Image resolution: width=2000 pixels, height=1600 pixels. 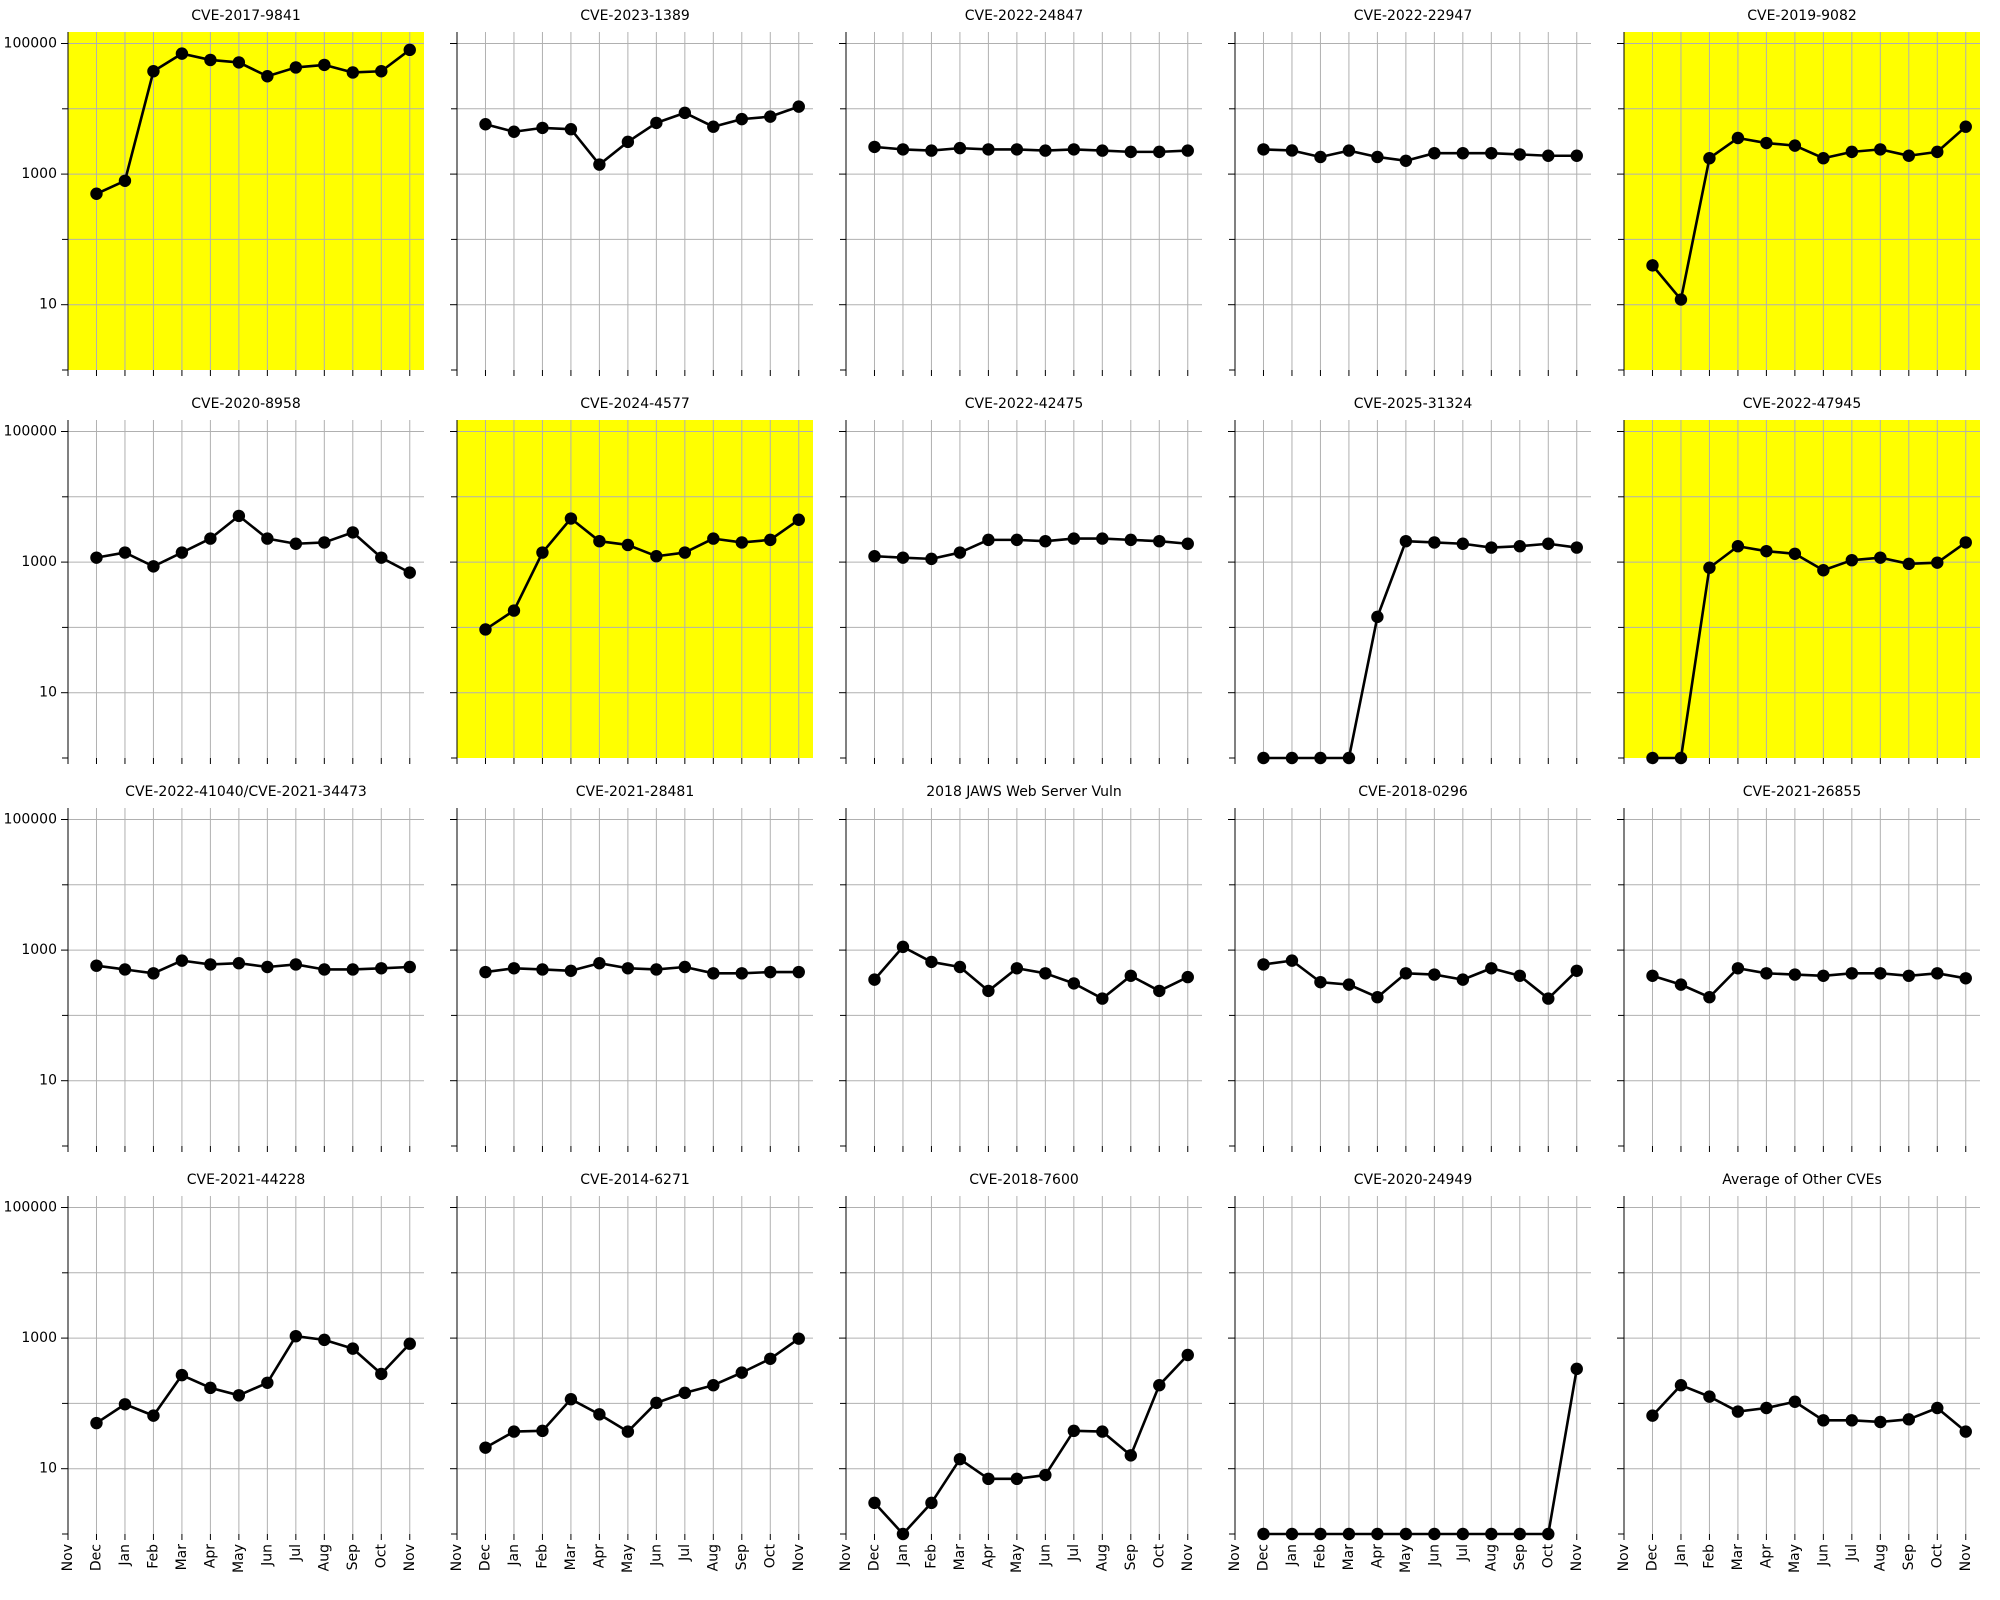 What do you see at coordinates (246, 1180) in the screenshot?
I see `panel-title: CVE-2021-44228` at bounding box center [246, 1180].